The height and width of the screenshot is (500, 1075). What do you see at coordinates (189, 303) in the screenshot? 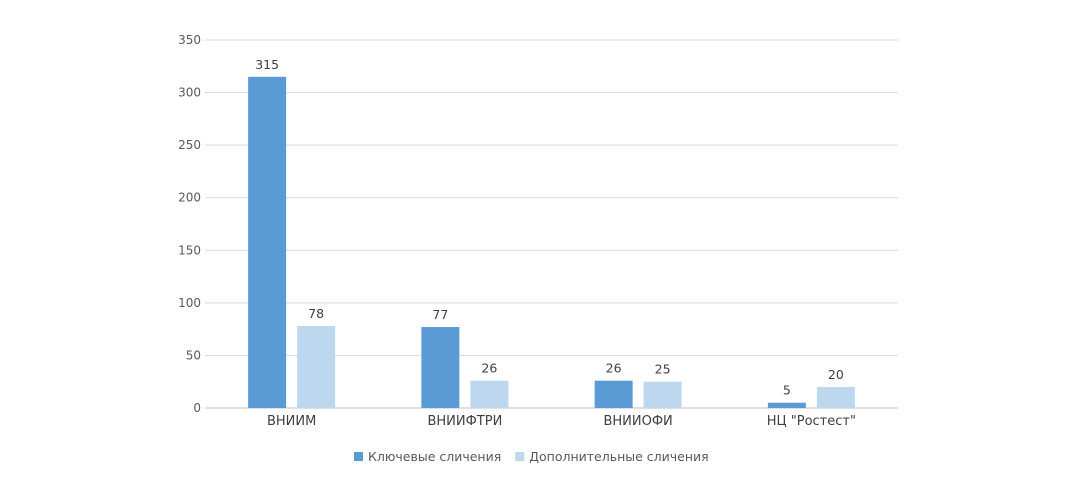
I see `y-tick-label: 100` at bounding box center [189, 303].